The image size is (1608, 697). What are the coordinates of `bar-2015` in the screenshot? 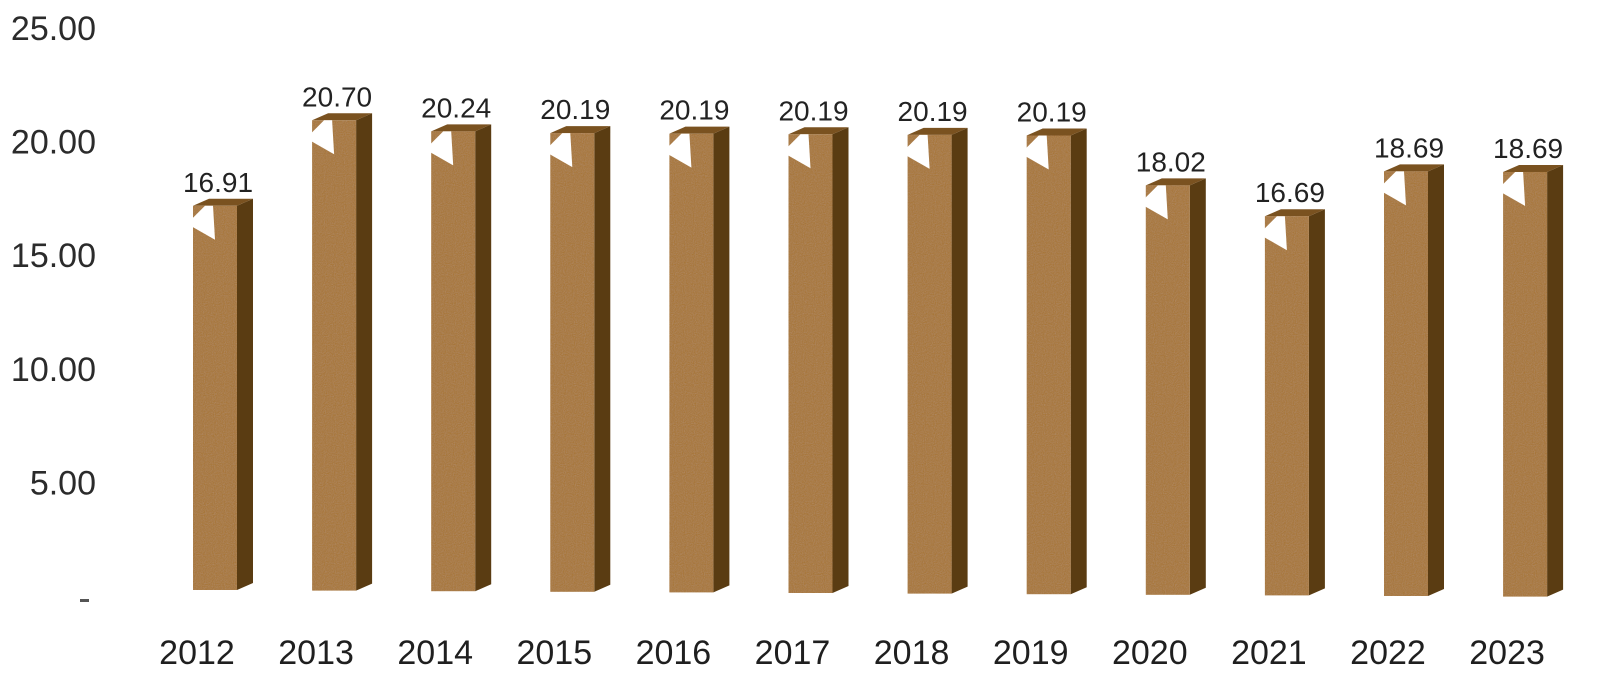 It's located at (577, 359).